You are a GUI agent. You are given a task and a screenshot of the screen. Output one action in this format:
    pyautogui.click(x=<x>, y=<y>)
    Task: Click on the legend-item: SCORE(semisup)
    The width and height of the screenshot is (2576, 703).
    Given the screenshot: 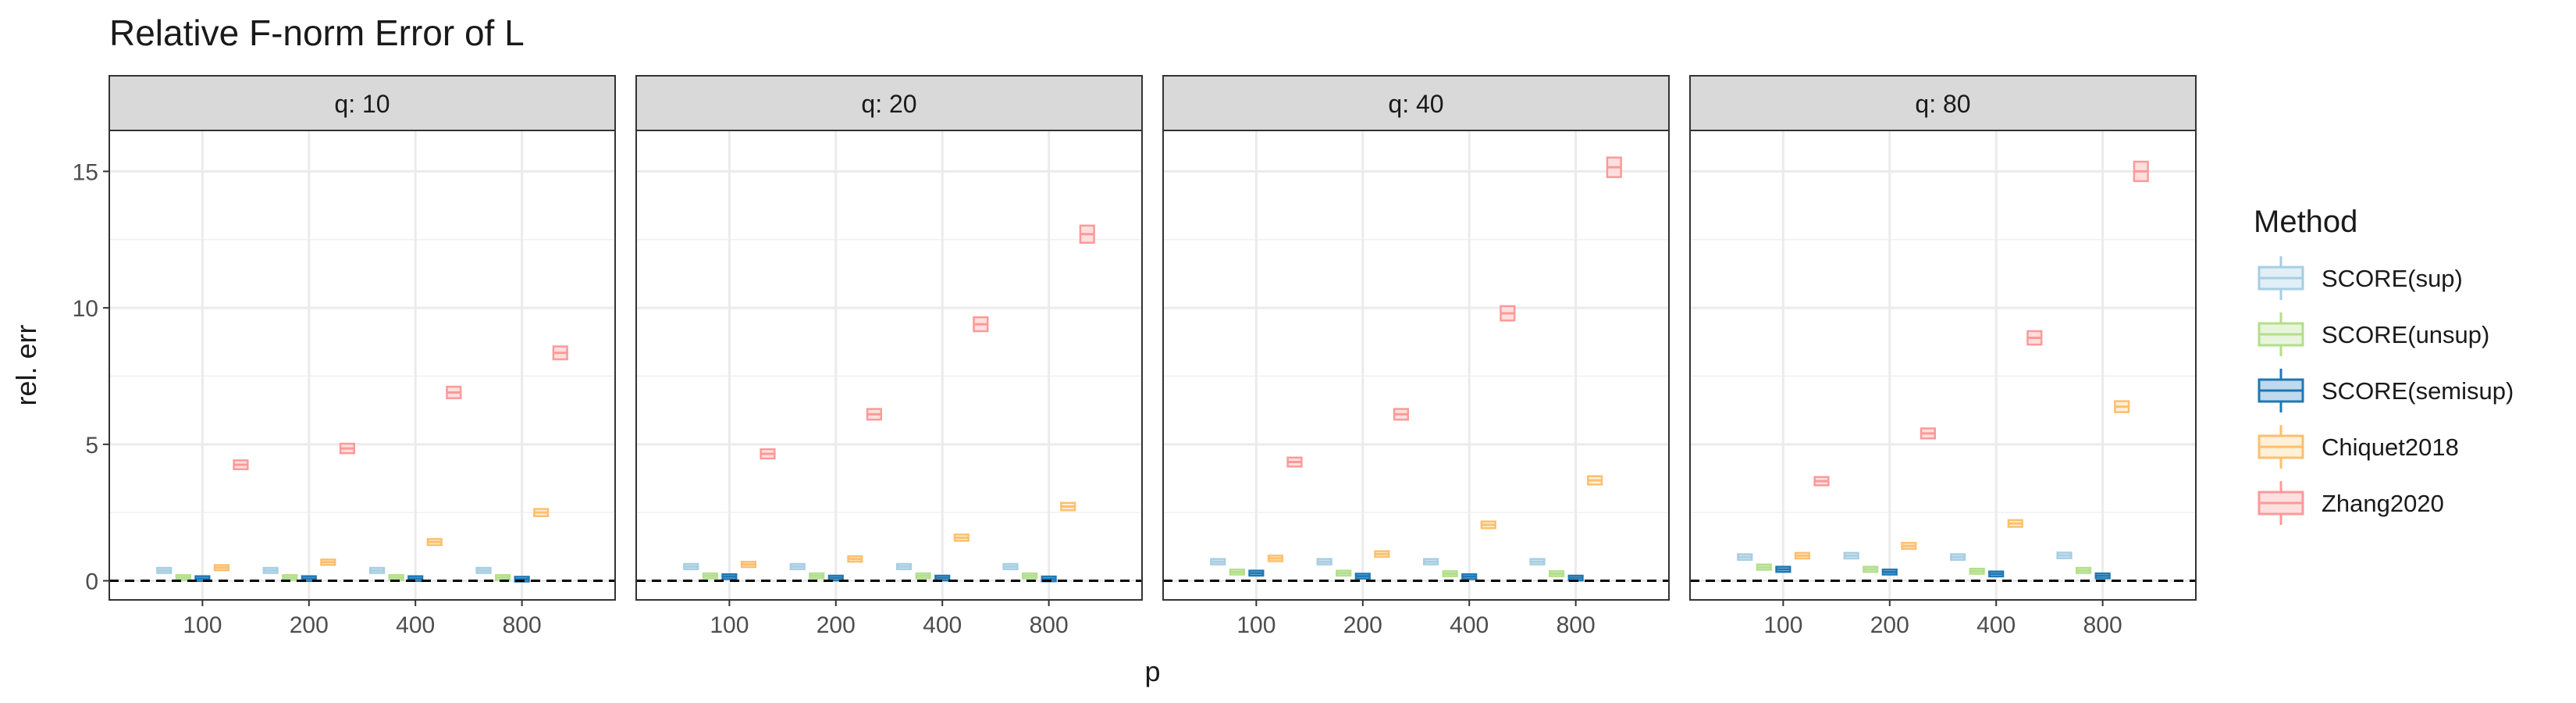 What is the action you would take?
    pyautogui.click(x=2386, y=390)
    